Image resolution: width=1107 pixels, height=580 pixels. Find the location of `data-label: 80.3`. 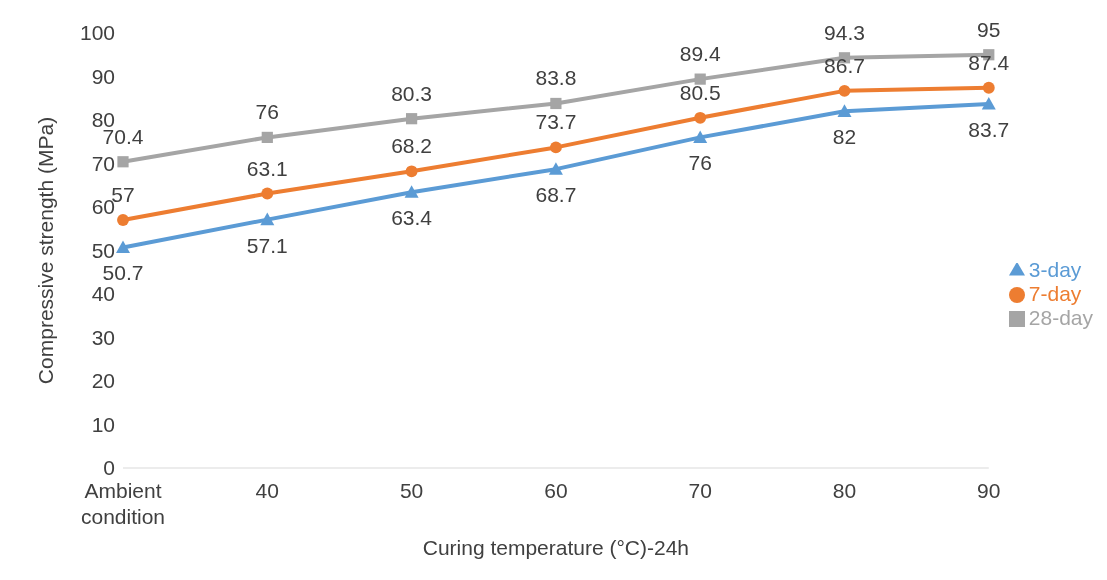

data-label: 80.3 is located at coordinates (412, 93).